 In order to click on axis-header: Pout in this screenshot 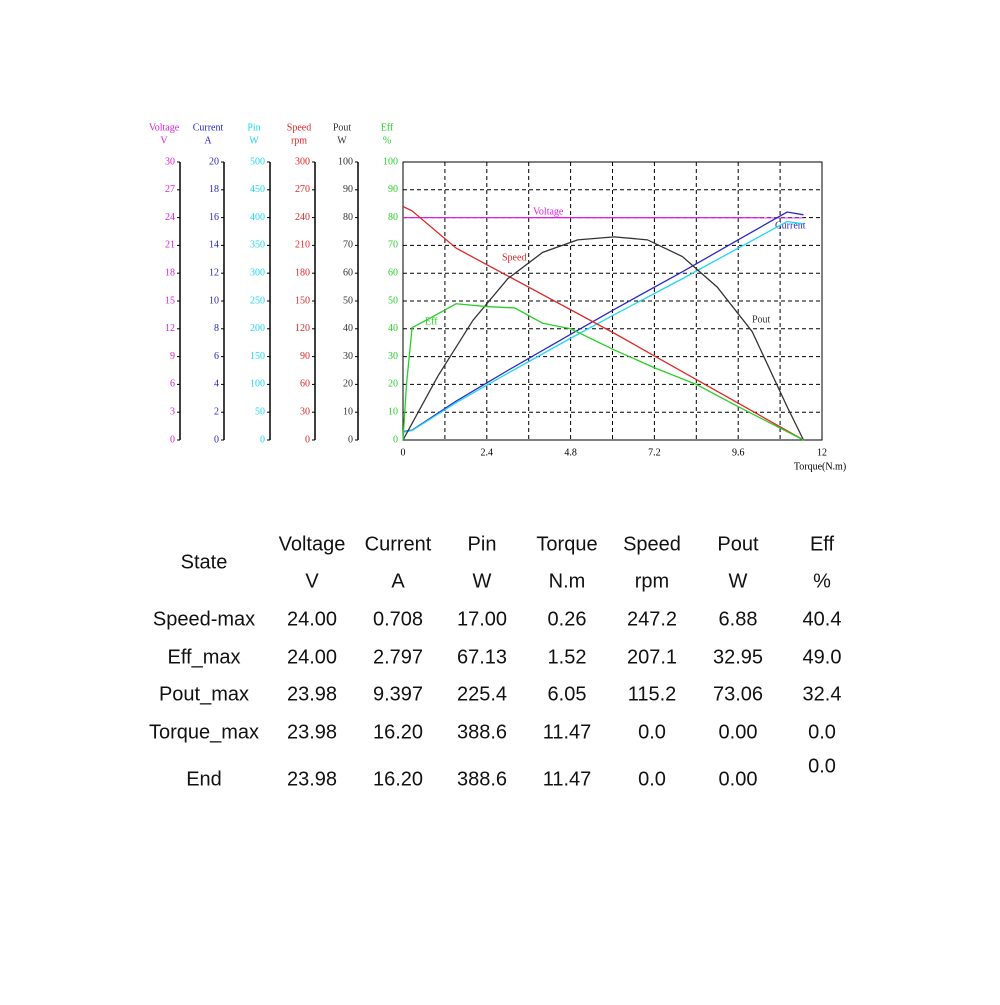, I will do `click(342, 127)`.